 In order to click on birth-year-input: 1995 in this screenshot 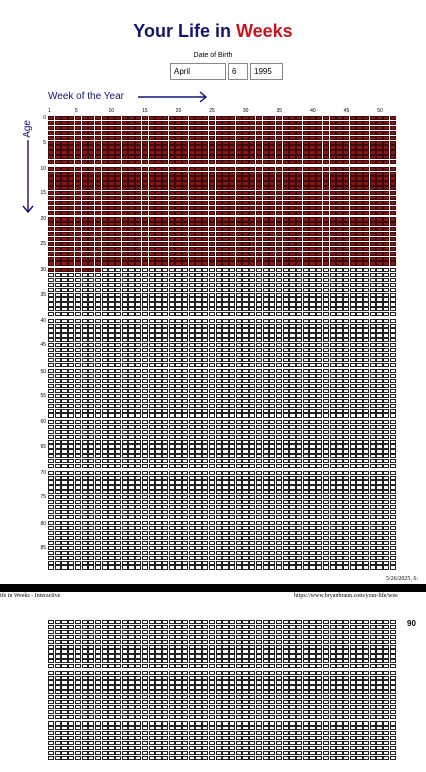, I will do `click(266, 71)`.